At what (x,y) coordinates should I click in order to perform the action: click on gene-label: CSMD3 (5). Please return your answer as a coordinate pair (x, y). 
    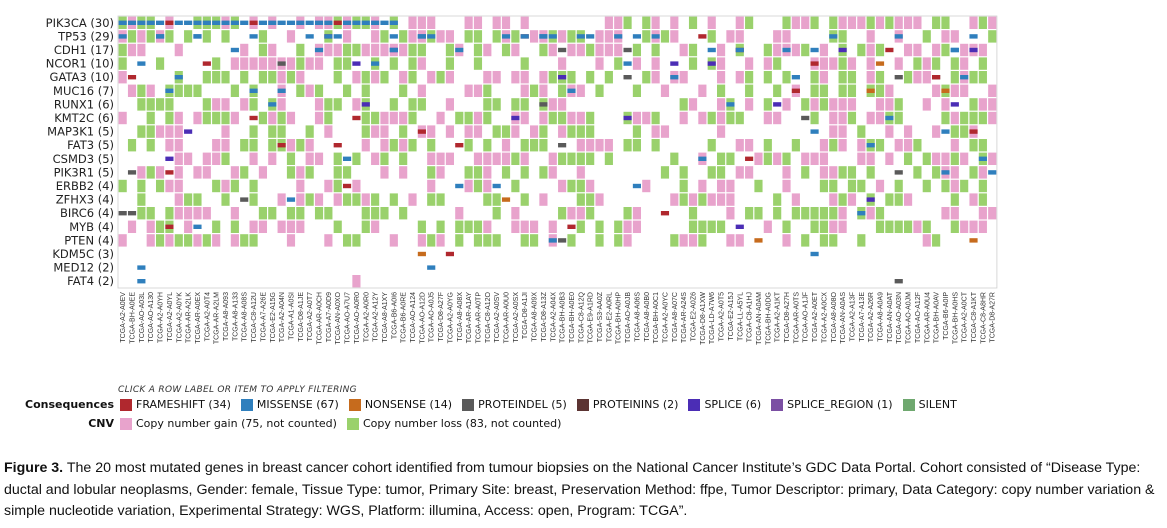
    Looking at the image, I should click on (83, 159).